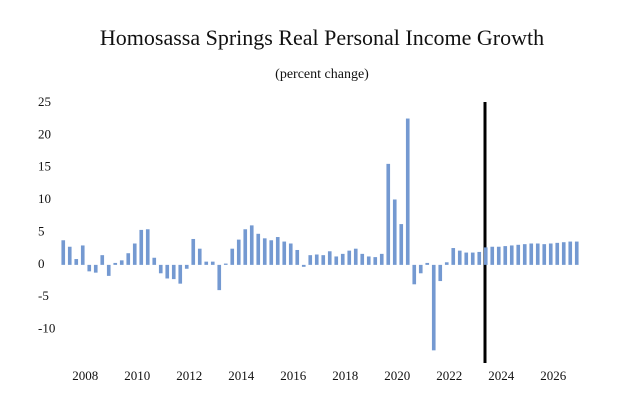 This screenshot has height=413, width=627. What do you see at coordinates (46, 328) in the screenshot?
I see `y-tick-label: -10` at bounding box center [46, 328].